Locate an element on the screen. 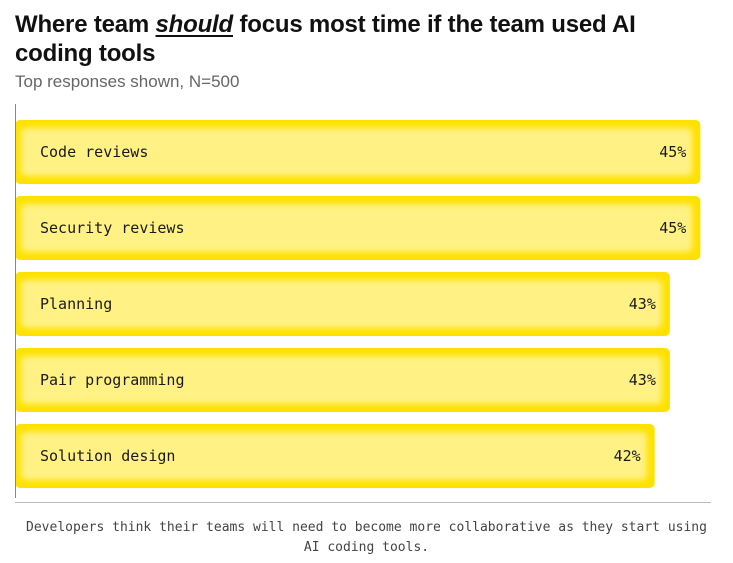 Image resolution: width=733 pixels, height=563 pixels. chart-subtitle: Top responses shown, N=500 is located at coordinates (127, 81).